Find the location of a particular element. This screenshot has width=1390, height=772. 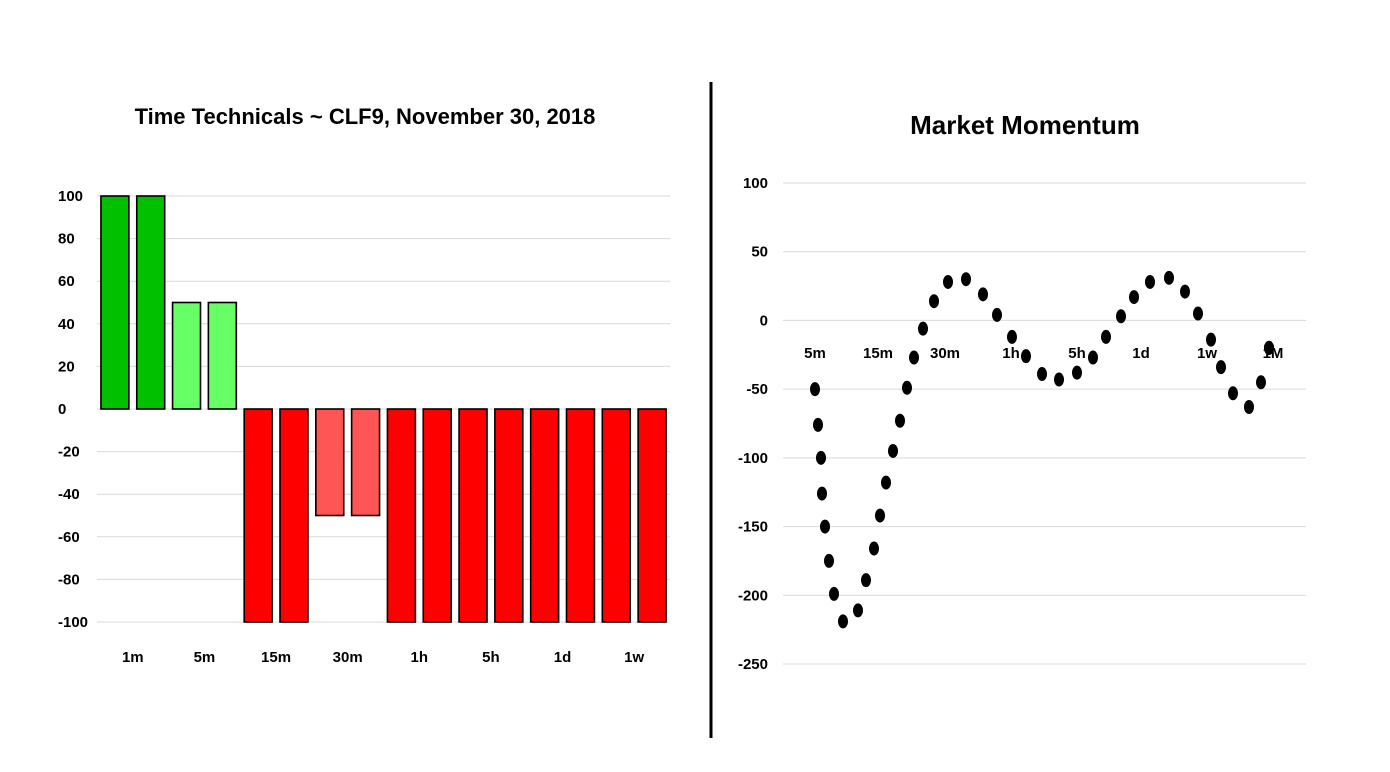

bar-category-label: 1m is located at coordinates (133, 657).